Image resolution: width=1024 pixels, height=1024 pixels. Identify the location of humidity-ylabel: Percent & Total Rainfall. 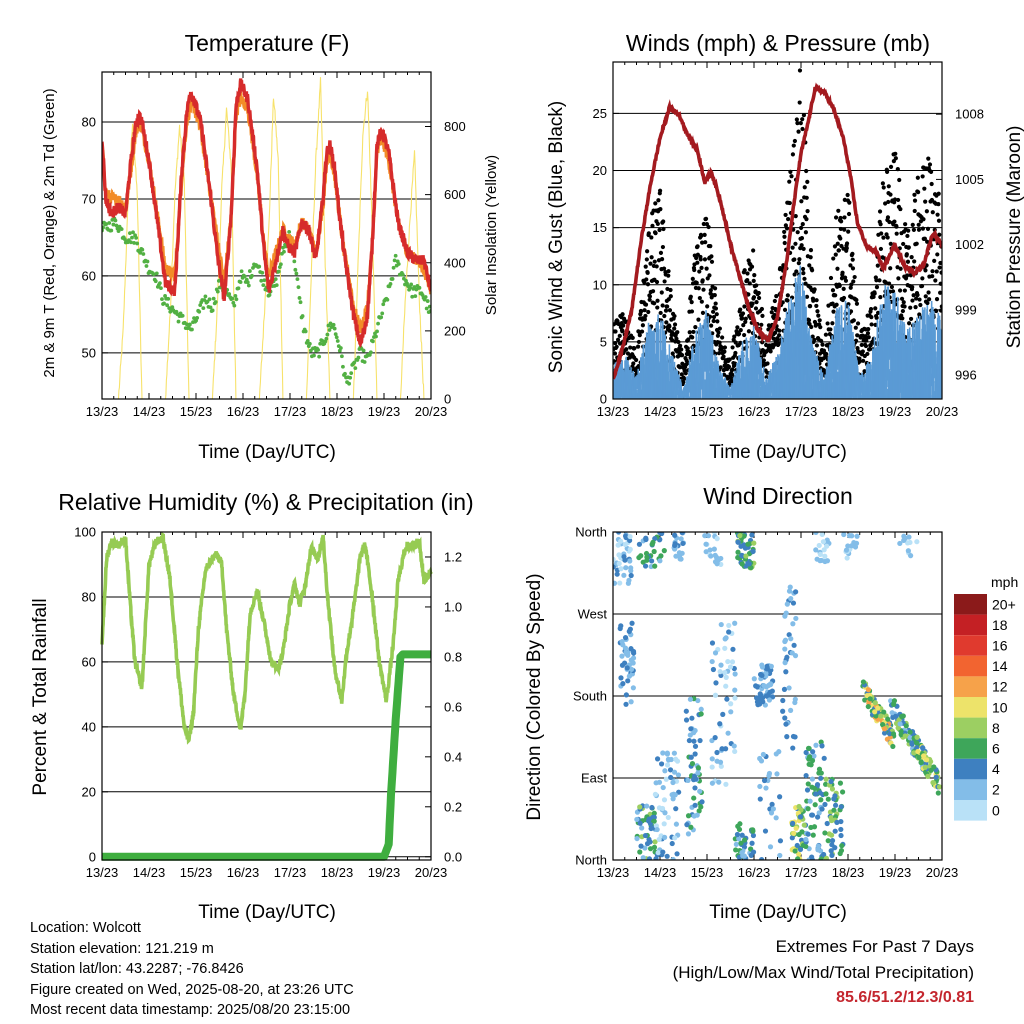
(40, 696).